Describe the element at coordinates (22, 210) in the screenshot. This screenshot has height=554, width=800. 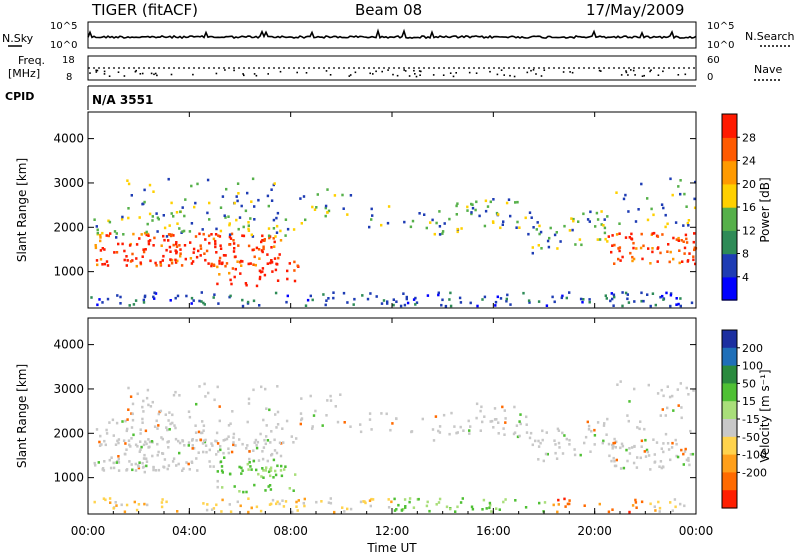
I see `power-y-axis-label: Slant Range [km]` at that location.